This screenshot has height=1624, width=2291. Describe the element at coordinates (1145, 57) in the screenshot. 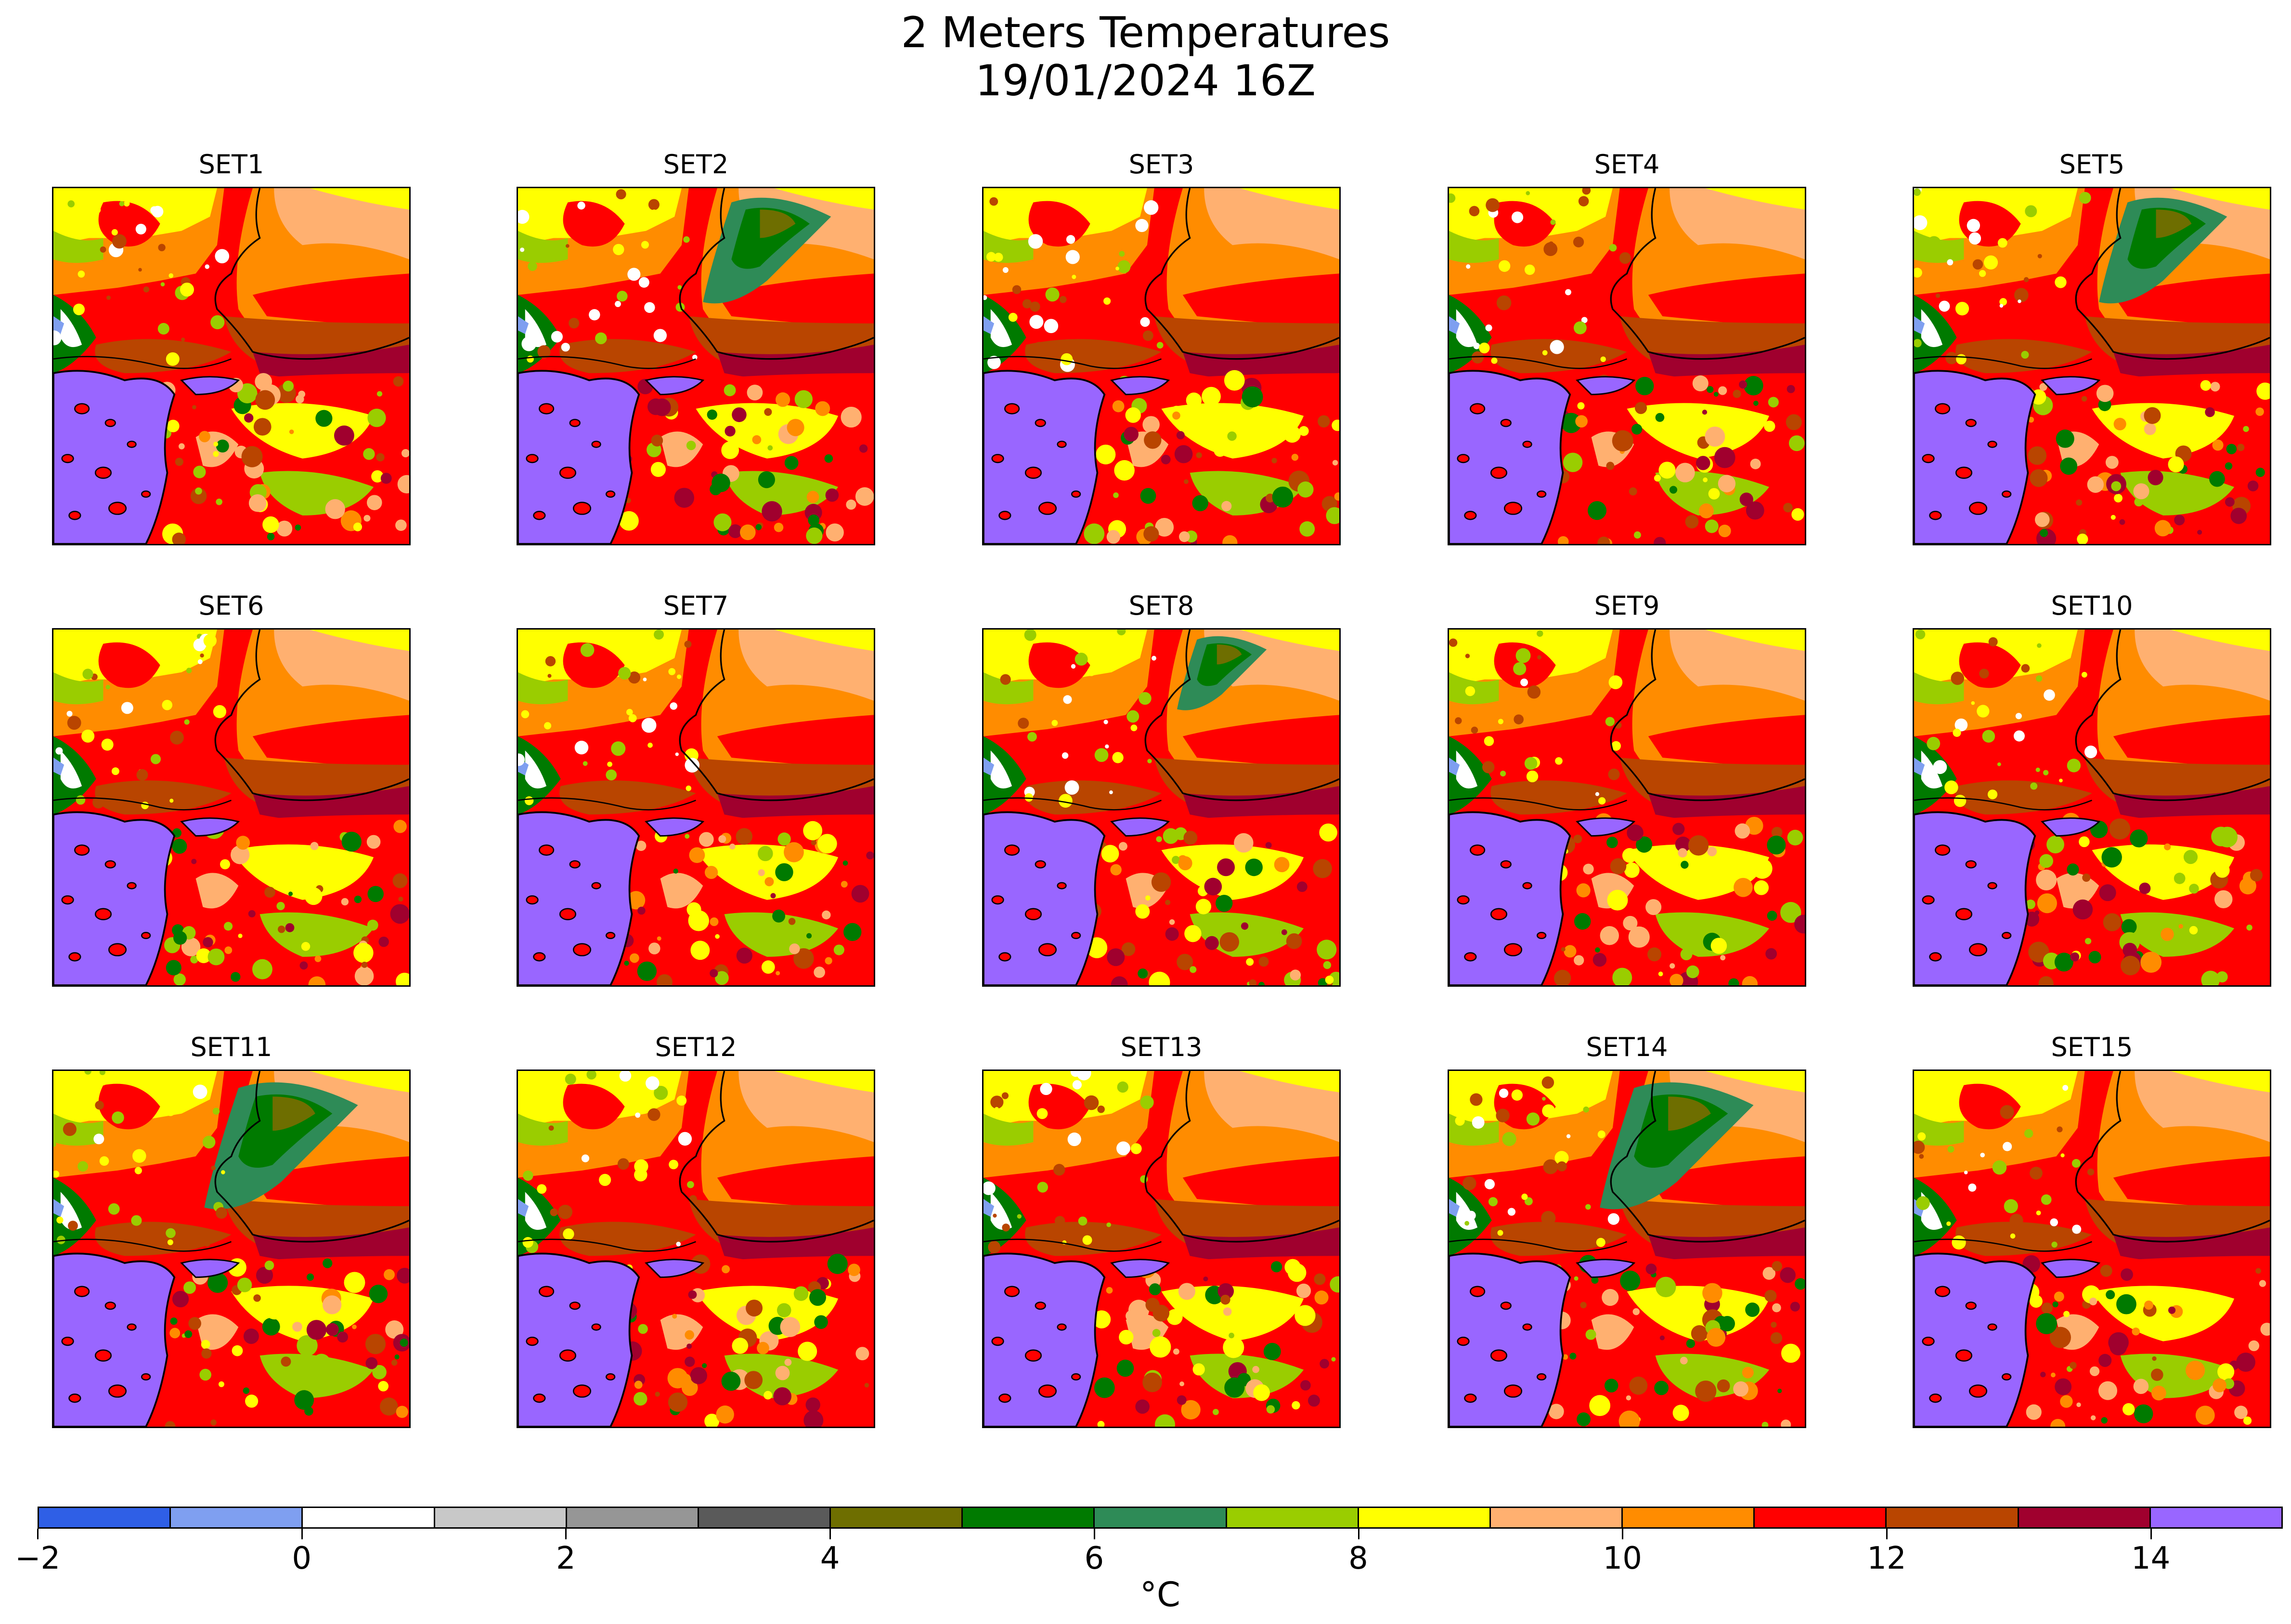

I see `figure-title: 2 Meters Temperatures 19/01/2024 16Z` at that location.